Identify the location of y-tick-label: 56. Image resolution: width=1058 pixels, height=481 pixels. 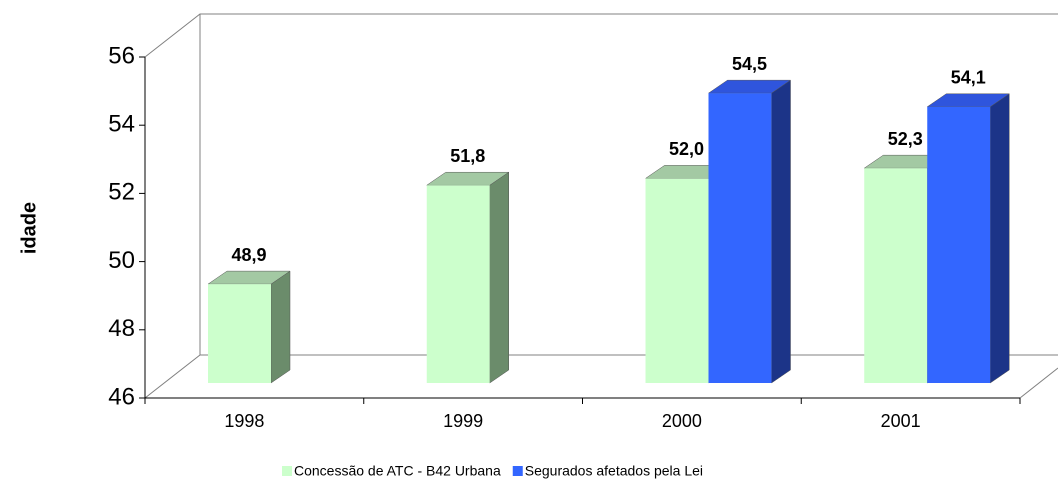
(121, 55).